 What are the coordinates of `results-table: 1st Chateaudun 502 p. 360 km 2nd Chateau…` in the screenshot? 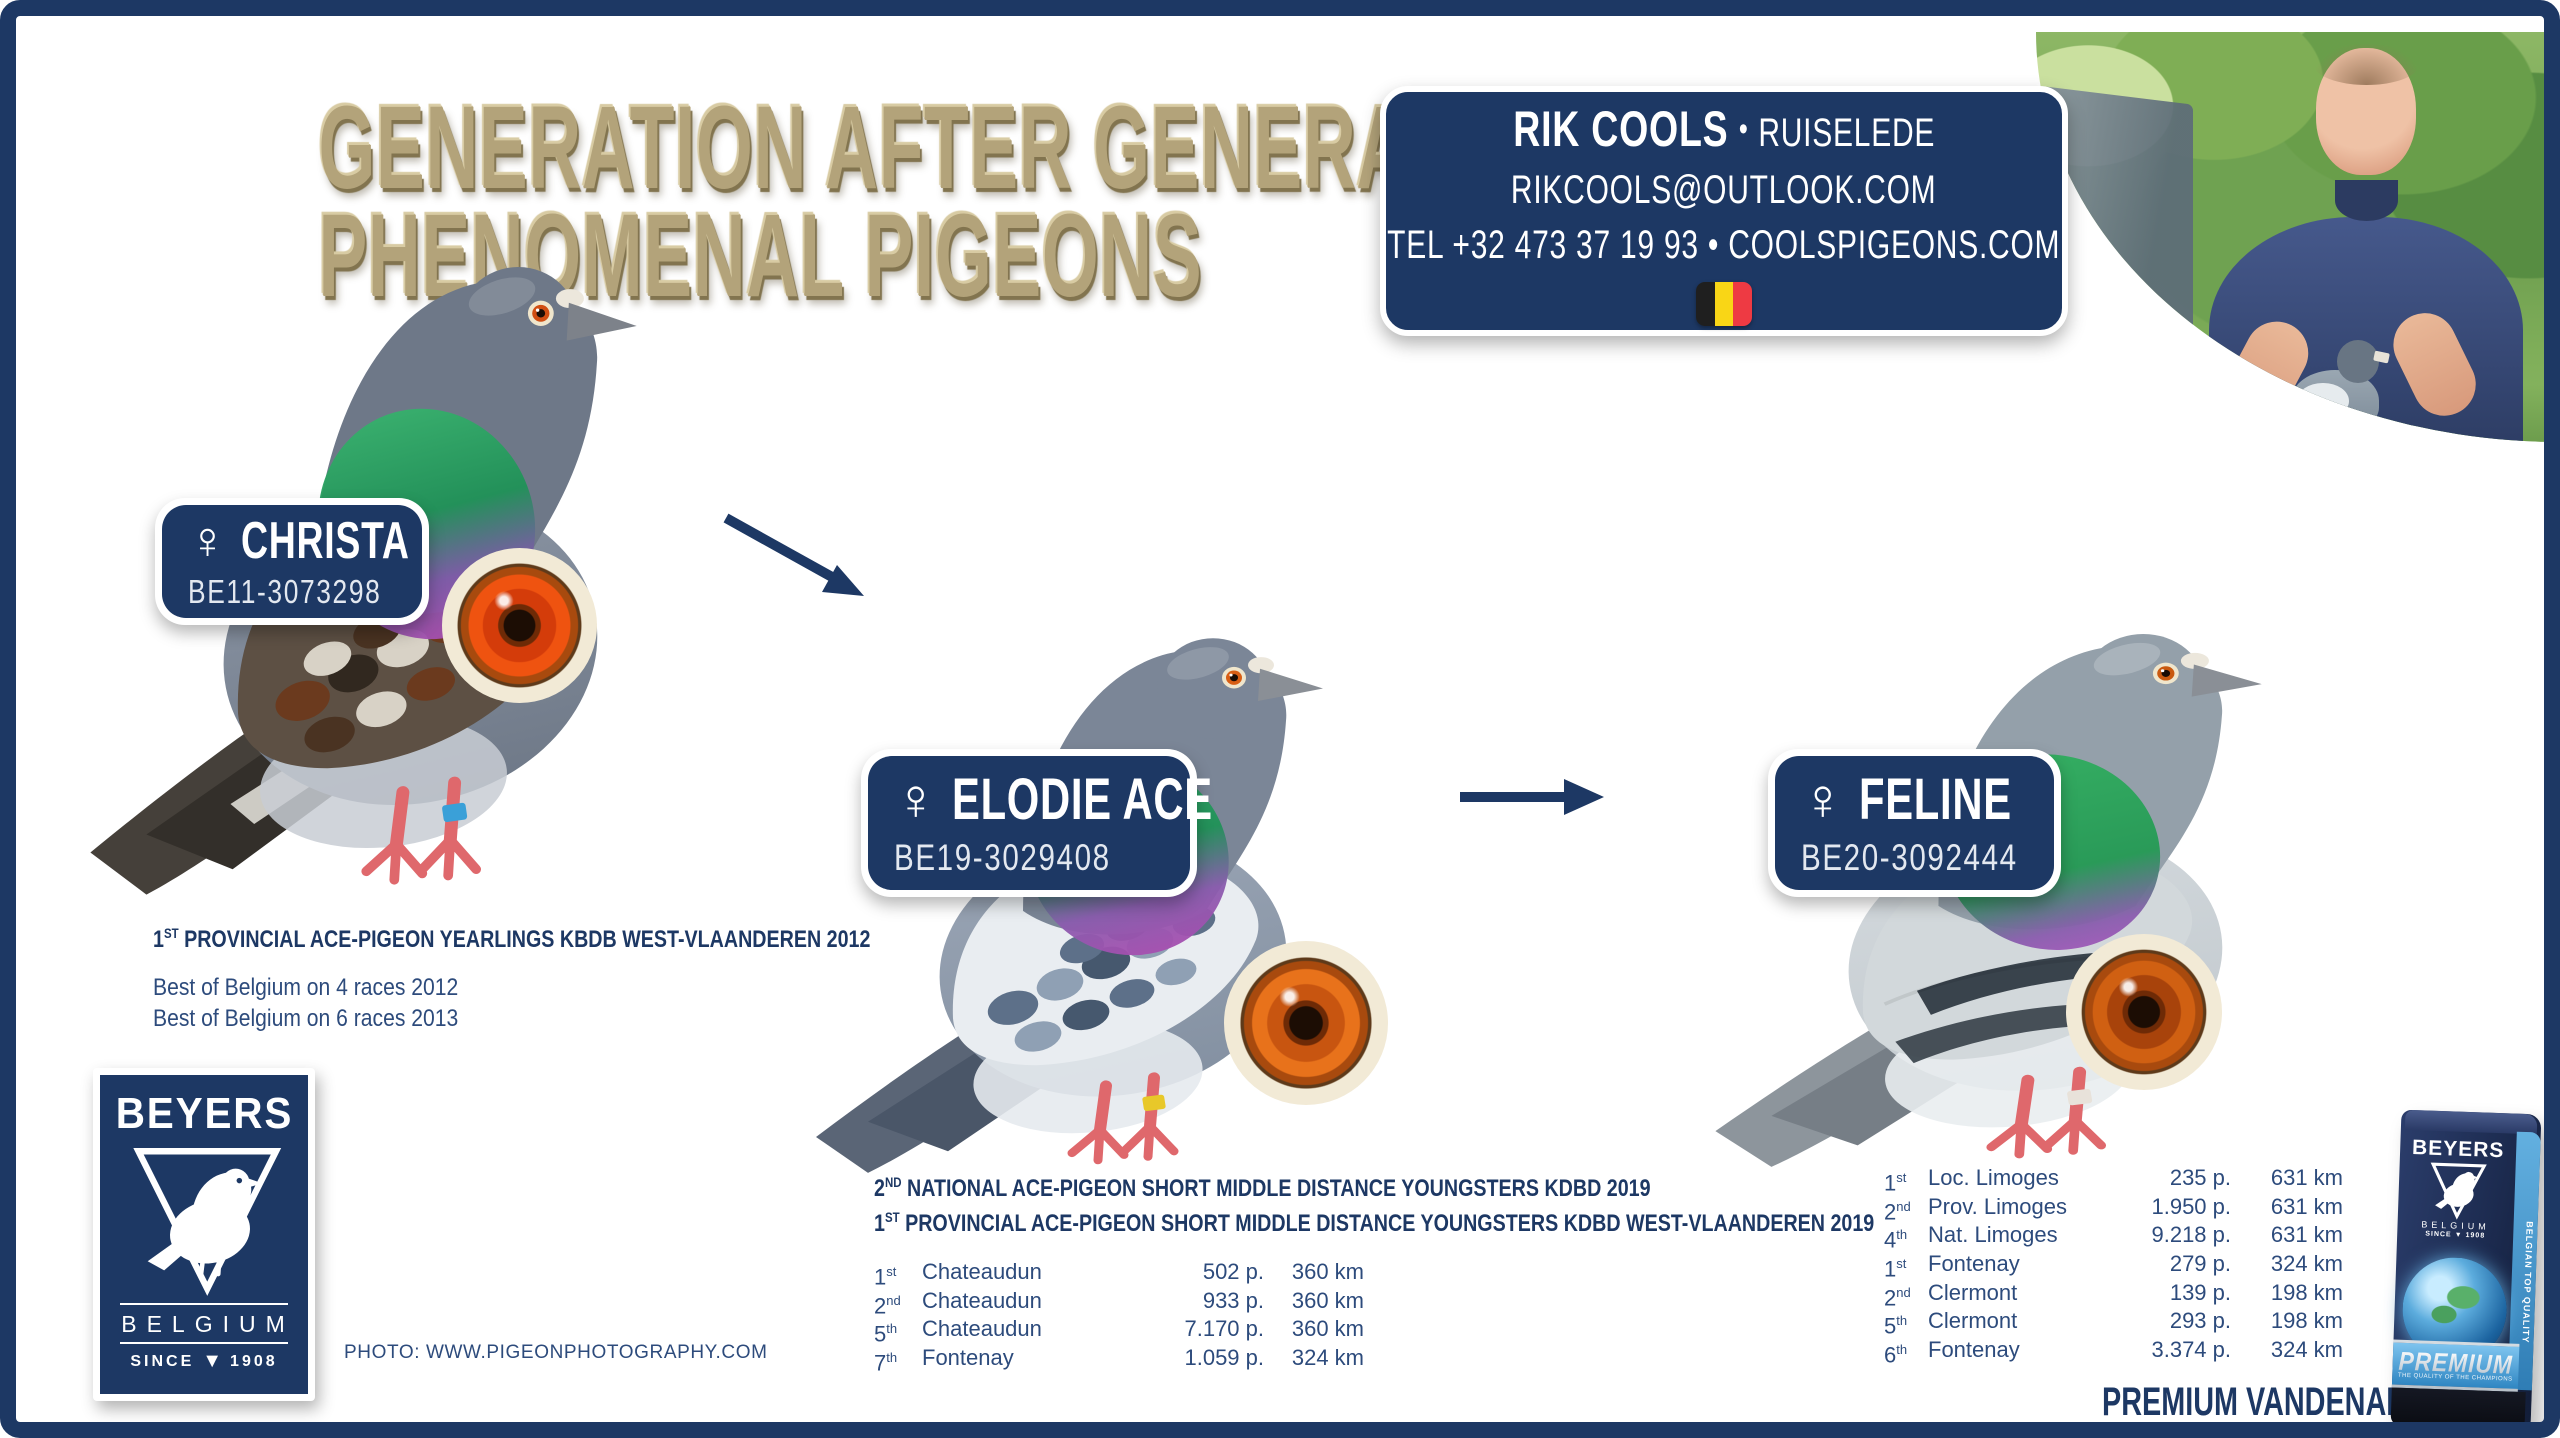 It's located at (1484, 1317).